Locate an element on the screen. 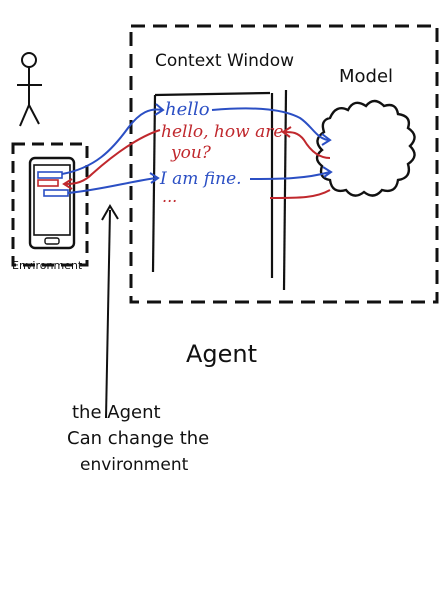  annotation-arrow is located at coordinates (110, 311).